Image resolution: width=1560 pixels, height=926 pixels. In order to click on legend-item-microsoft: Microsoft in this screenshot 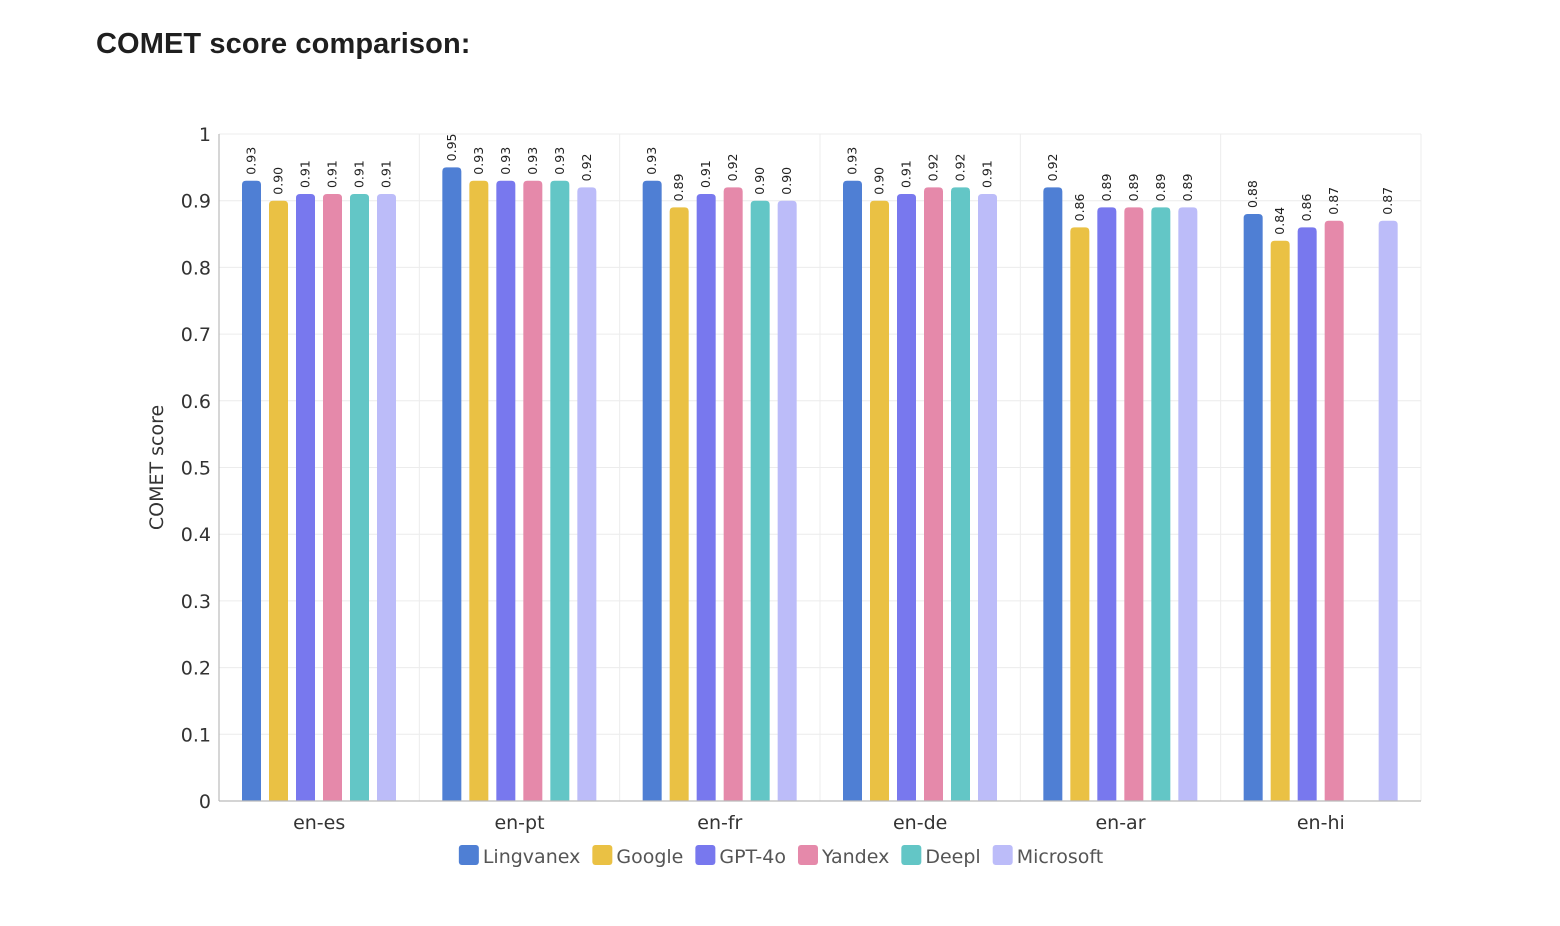, I will do `click(1047, 856)`.